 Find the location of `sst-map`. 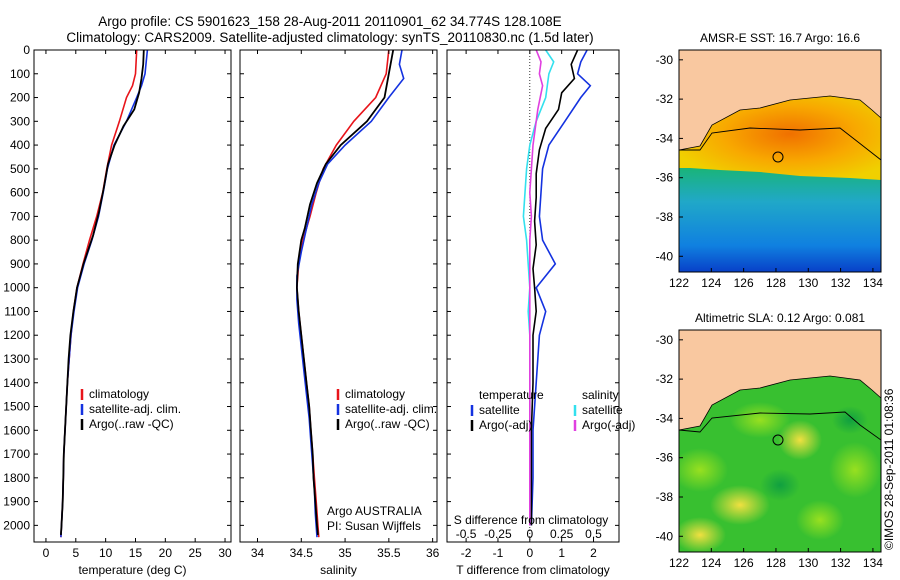

sst-map is located at coordinates (780, 161).